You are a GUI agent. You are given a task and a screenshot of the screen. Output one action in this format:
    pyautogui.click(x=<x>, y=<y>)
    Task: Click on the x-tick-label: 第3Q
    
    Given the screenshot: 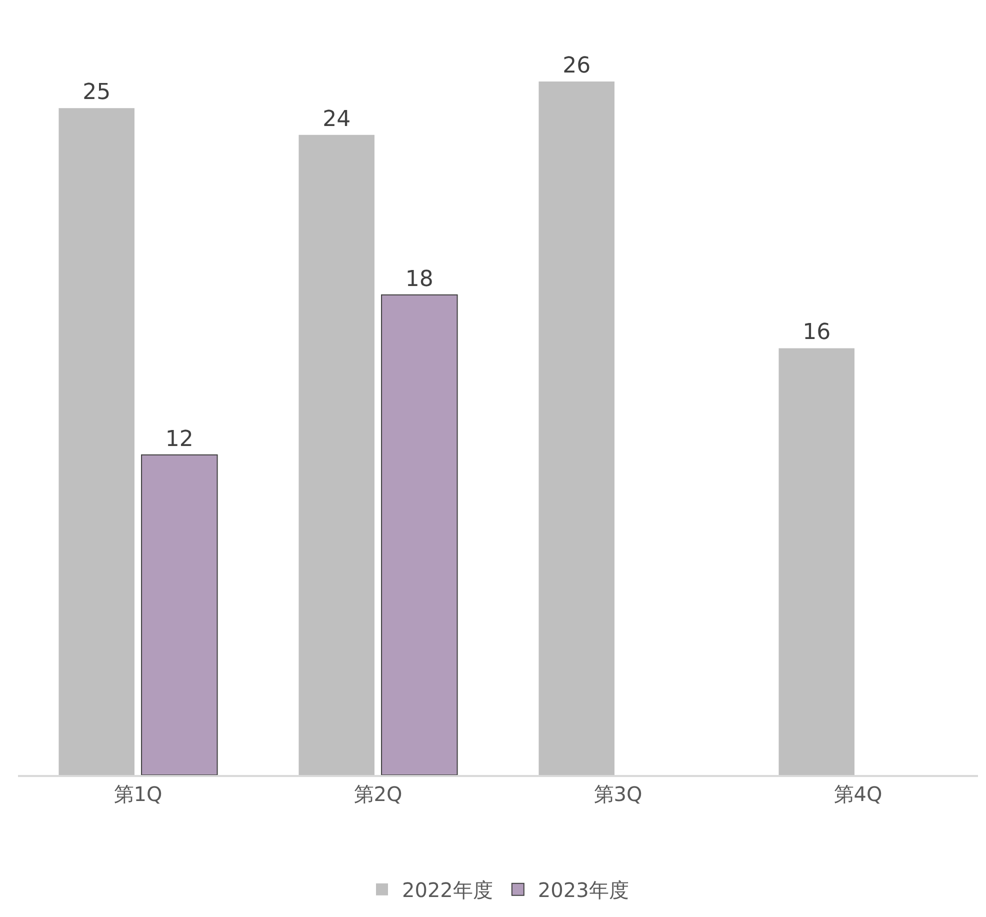 What is the action you would take?
    pyautogui.click(x=618, y=794)
    